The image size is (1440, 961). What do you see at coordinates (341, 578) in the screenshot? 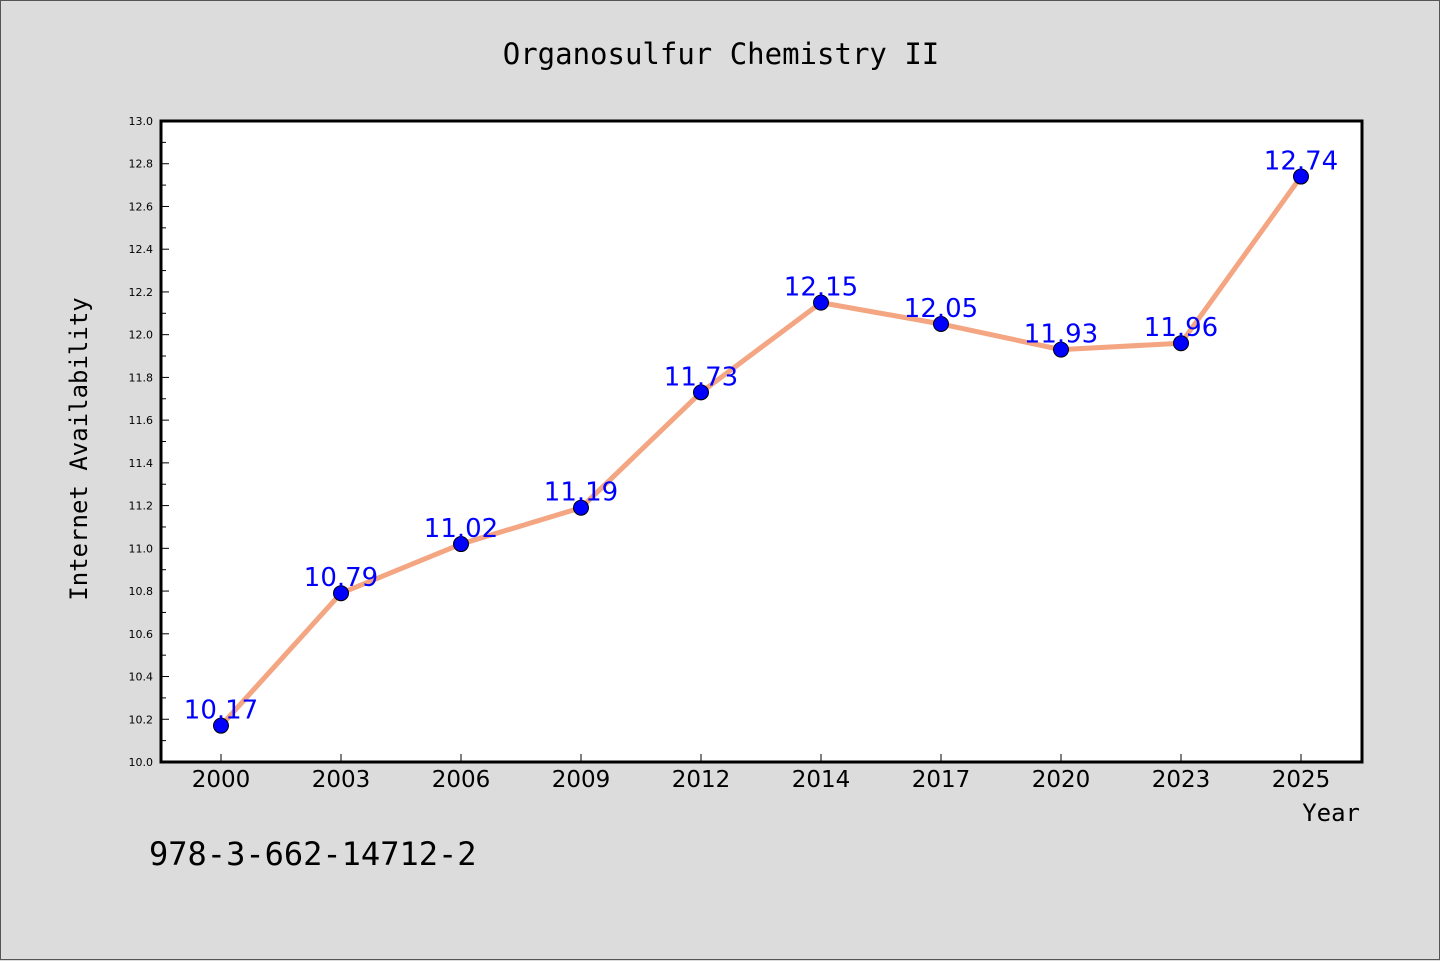
I see `data-label: 10.79` at bounding box center [341, 578].